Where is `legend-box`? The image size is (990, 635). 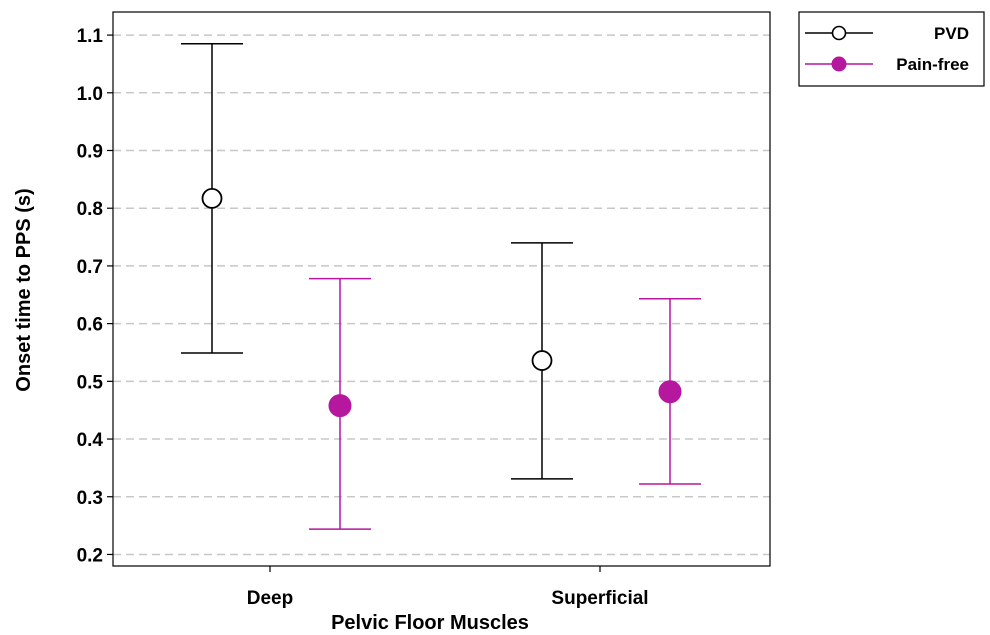
legend-box is located at coordinates (891, 49).